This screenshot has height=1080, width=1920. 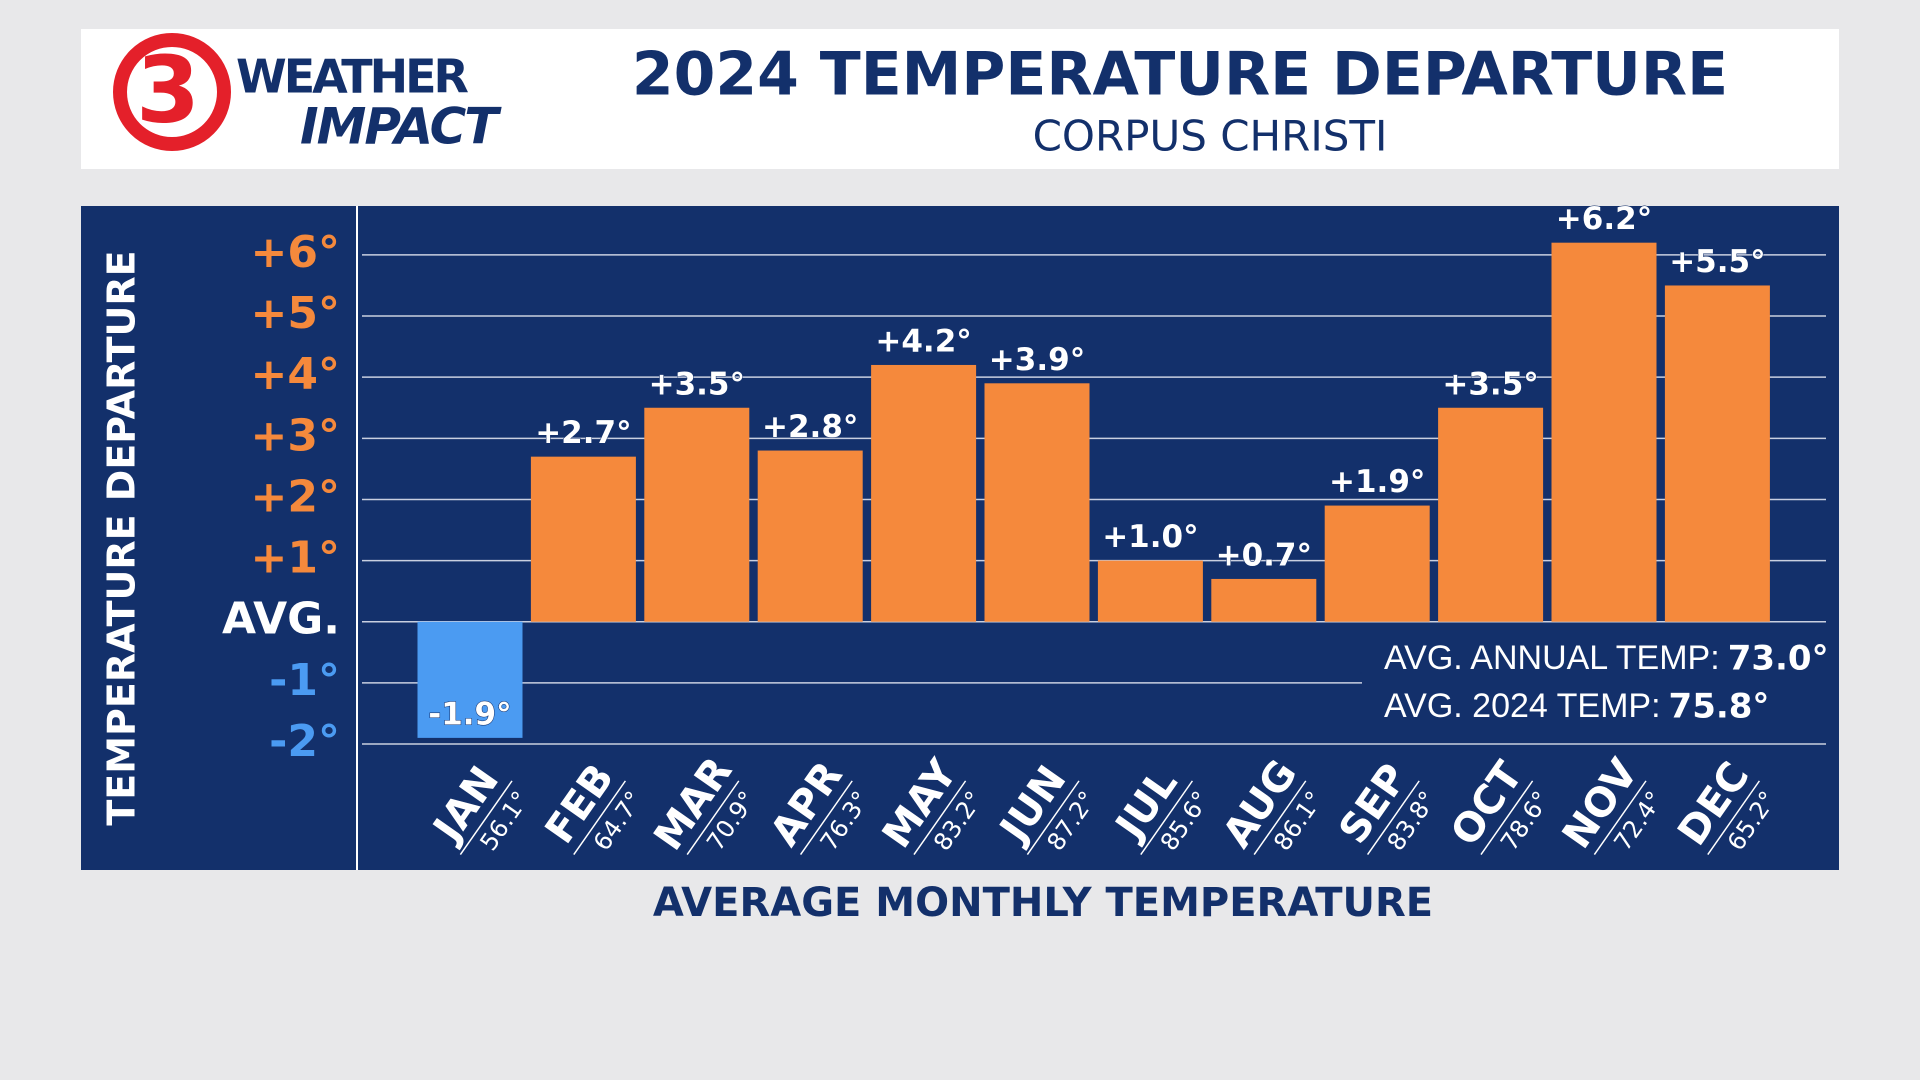 I want to click on annotation-box, so click(x=1600, y=688).